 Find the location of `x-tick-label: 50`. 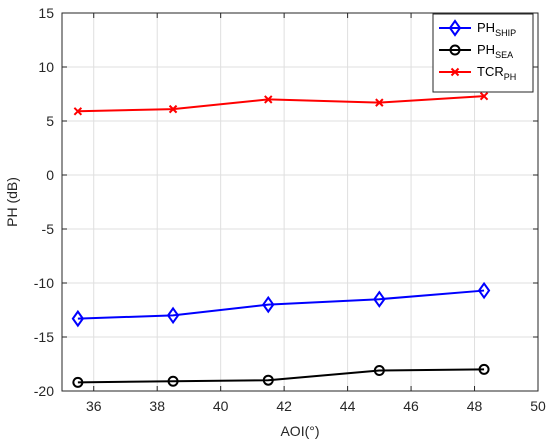

x-tick-label: 50 is located at coordinates (538, 406).